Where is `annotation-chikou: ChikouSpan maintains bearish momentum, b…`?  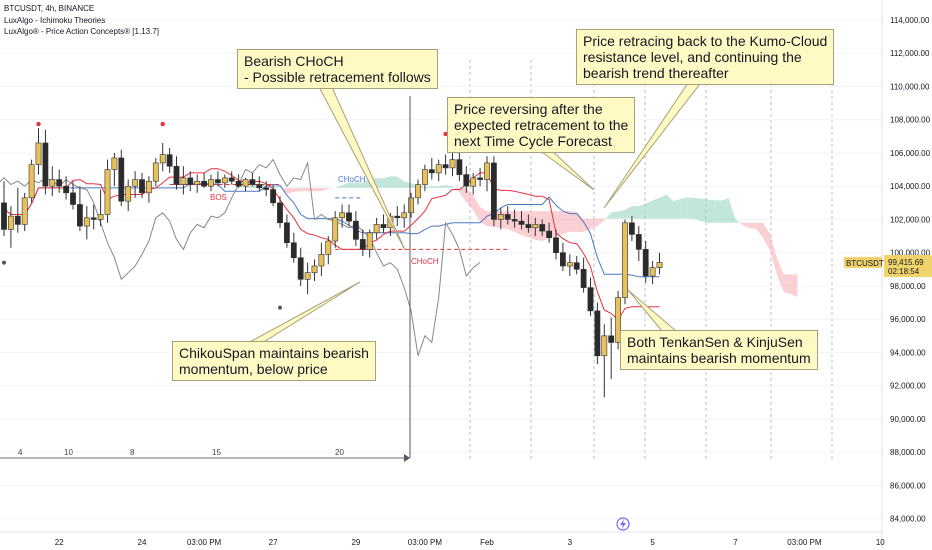 annotation-chikou: ChikouSpan maintains bearish momentum, b… is located at coordinates (274, 361).